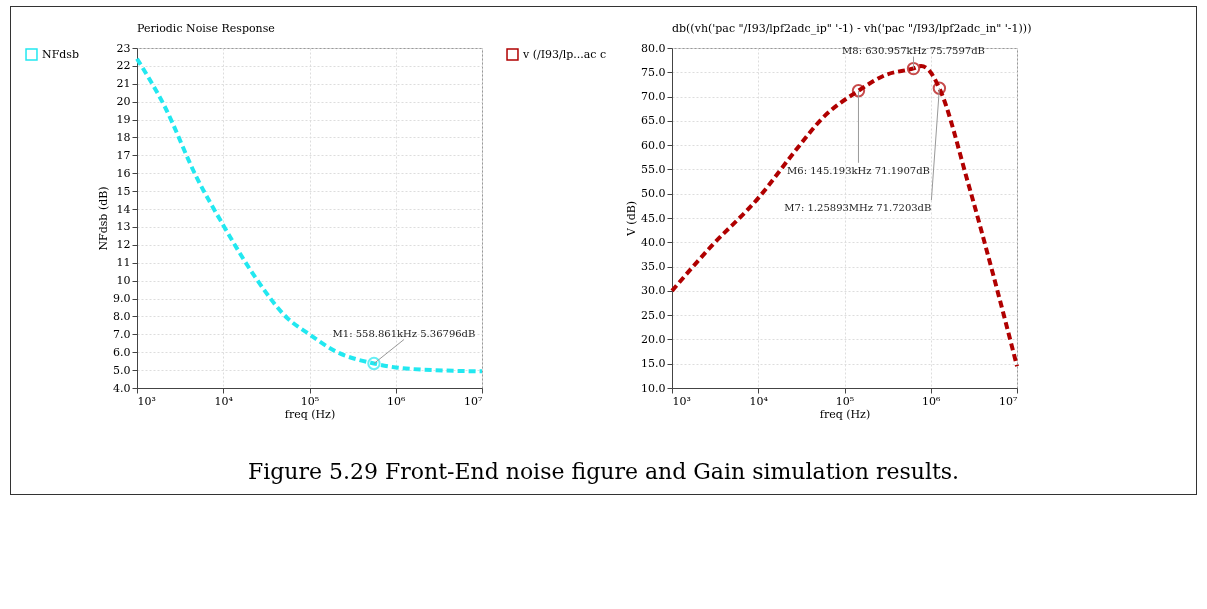  Describe the element at coordinates (632, 219) in the screenshot. I see `y-axis-title: V (dB)` at that location.